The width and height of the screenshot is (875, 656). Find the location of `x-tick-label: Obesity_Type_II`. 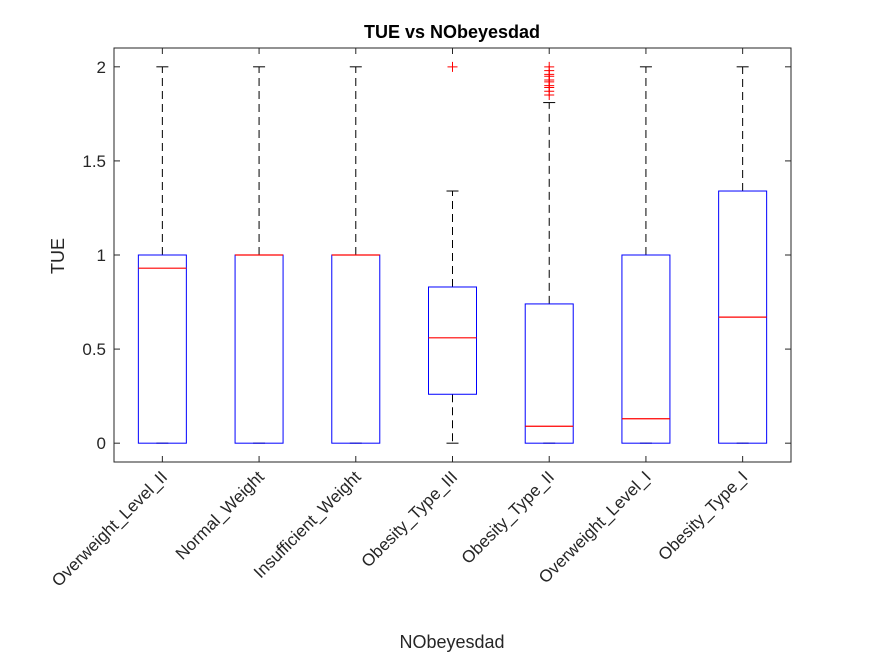

x-tick-label: Obesity_Type_II is located at coordinates (508, 517).